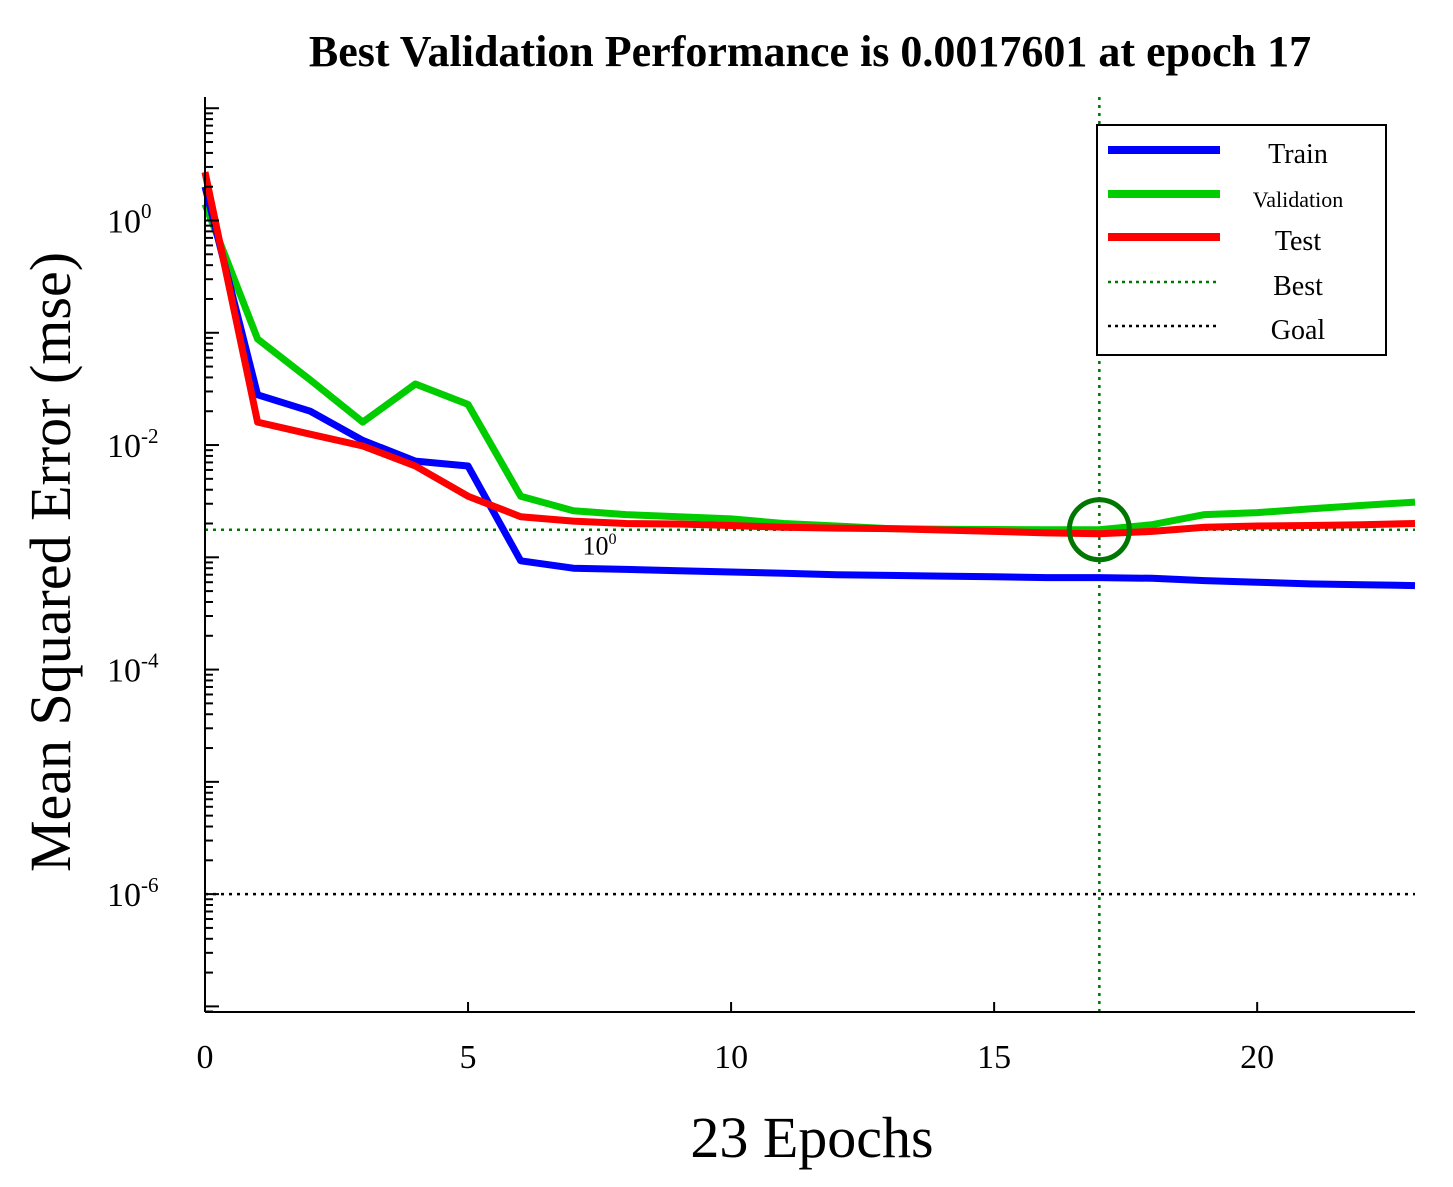  Describe the element at coordinates (129, 219) in the screenshot. I see `y-tick-label: 10⁰` at that location.